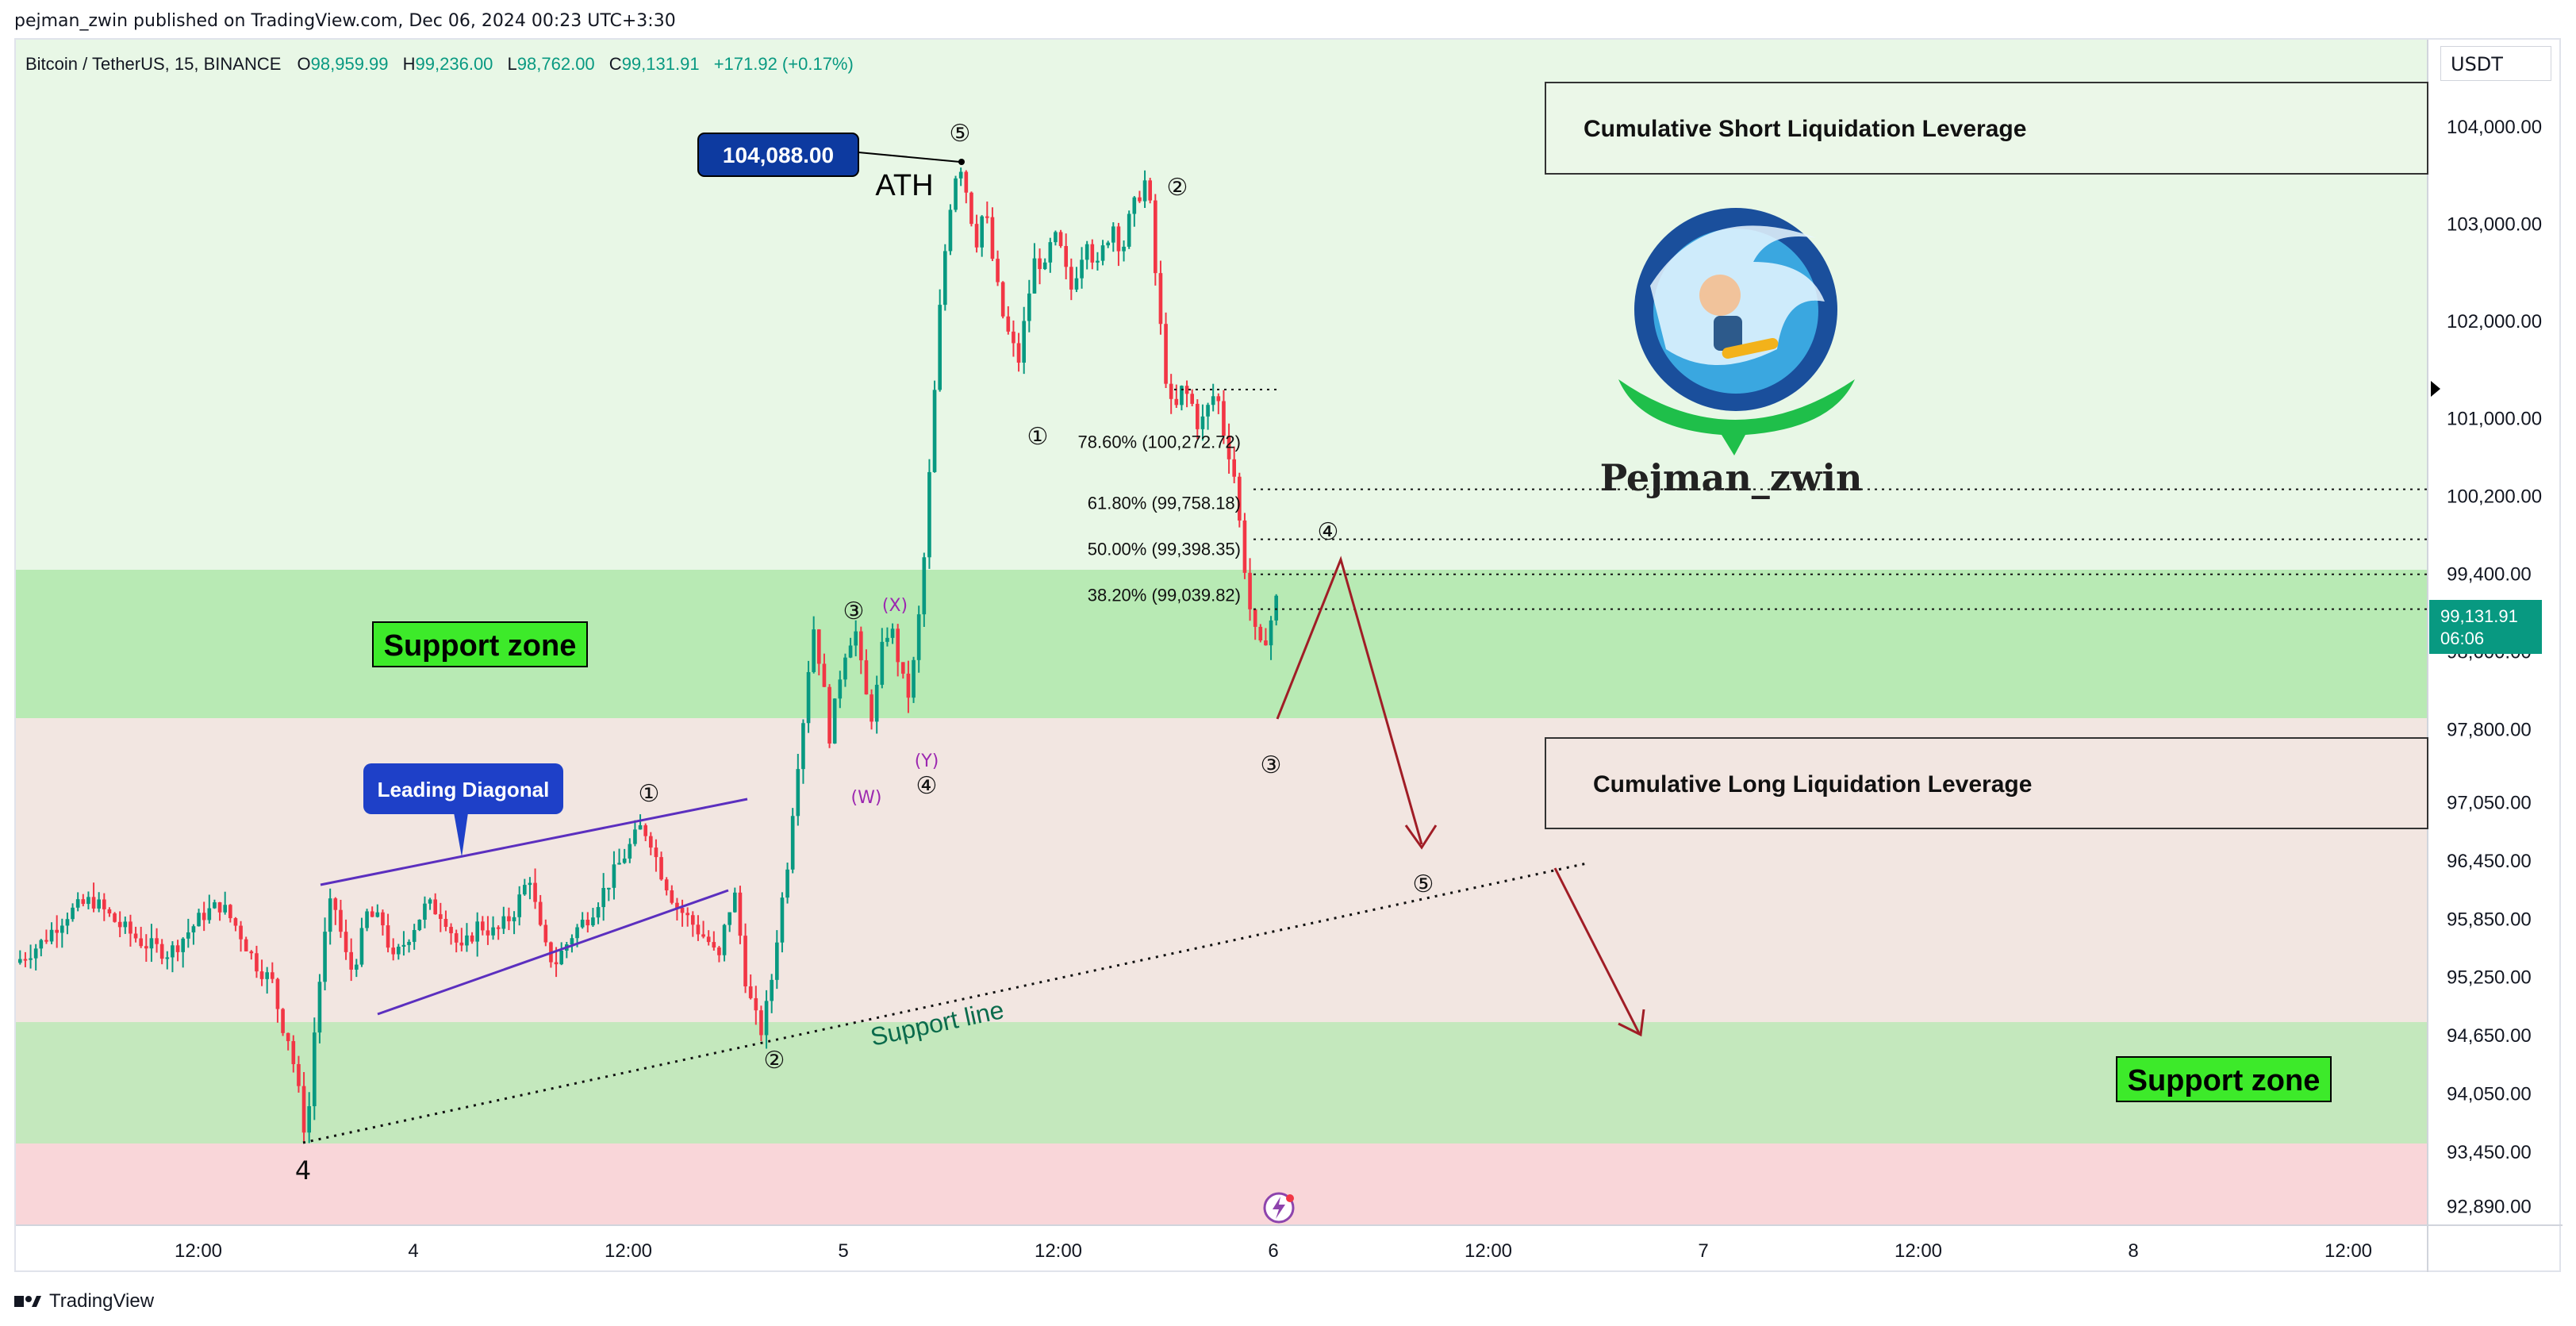 The height and width of the screenshot is (1326, 2576). Describe the element at coordinates (1703, 1251) in the screenshot. I see `time-tick-7: 7` at that location.